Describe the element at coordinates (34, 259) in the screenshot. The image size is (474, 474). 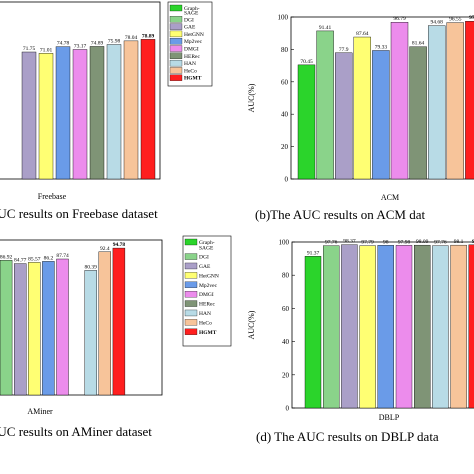
I see `bar-value-label: 85.57` at that location.